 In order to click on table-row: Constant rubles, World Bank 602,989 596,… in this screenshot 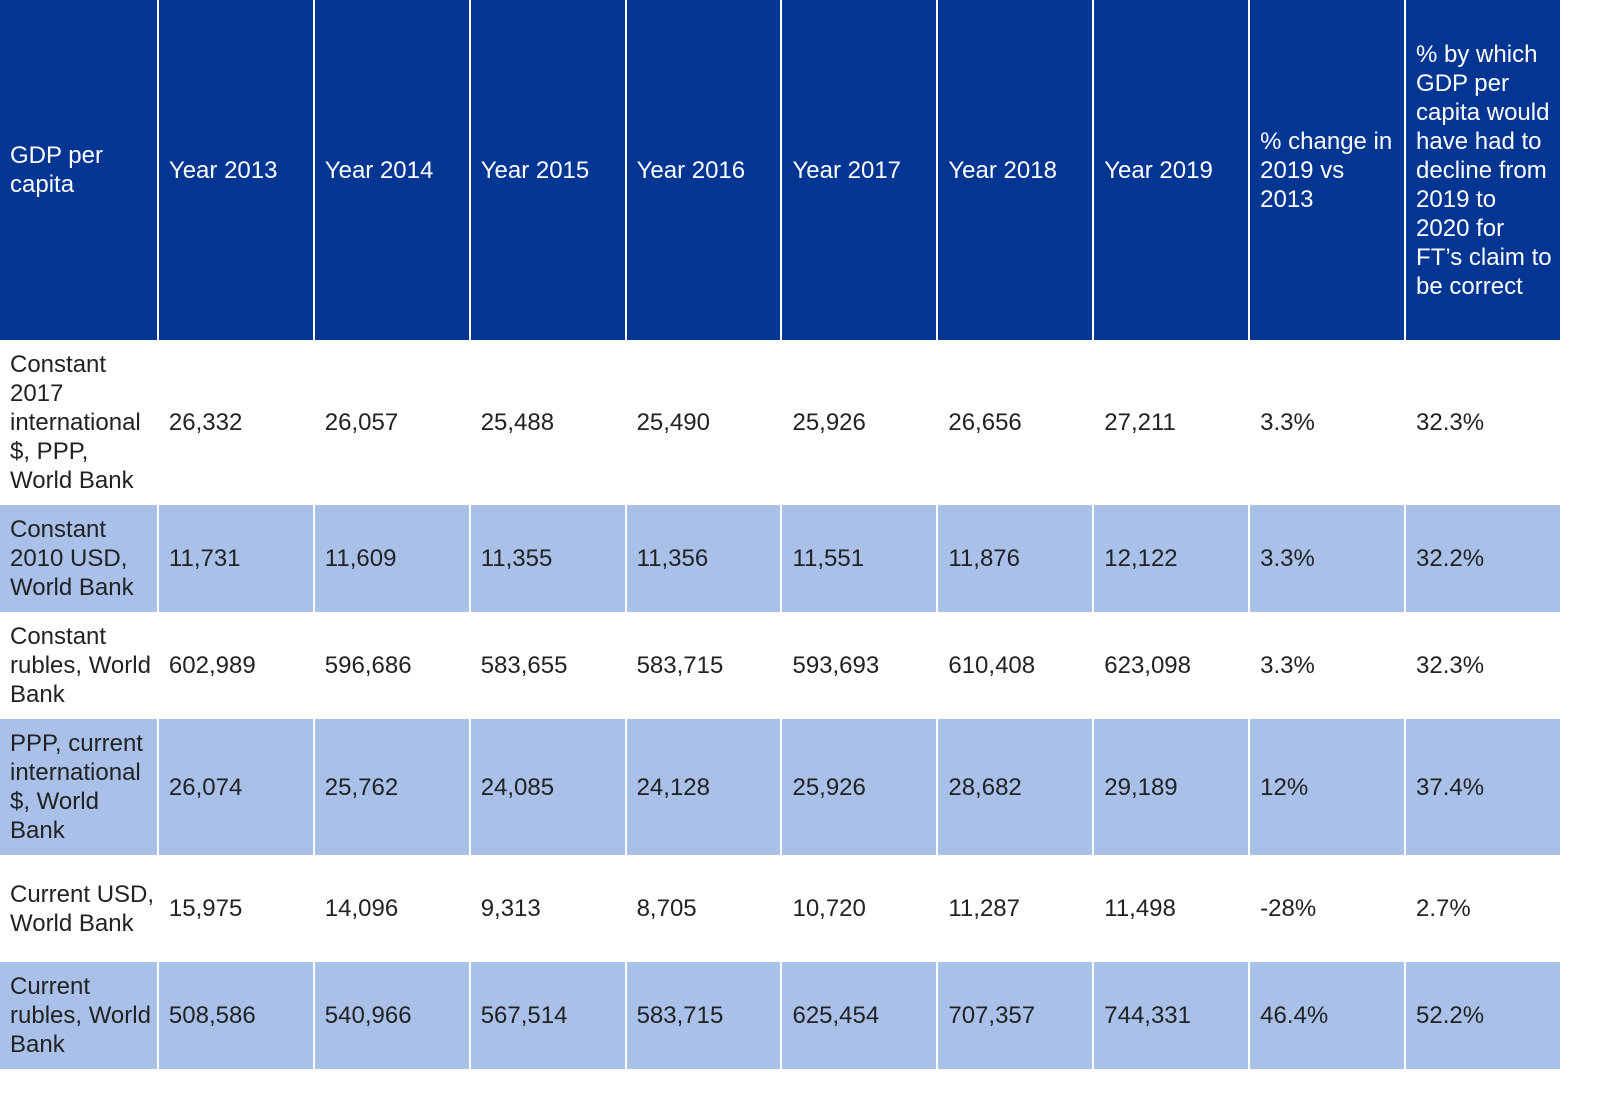, I will do `click(781, 665)`.